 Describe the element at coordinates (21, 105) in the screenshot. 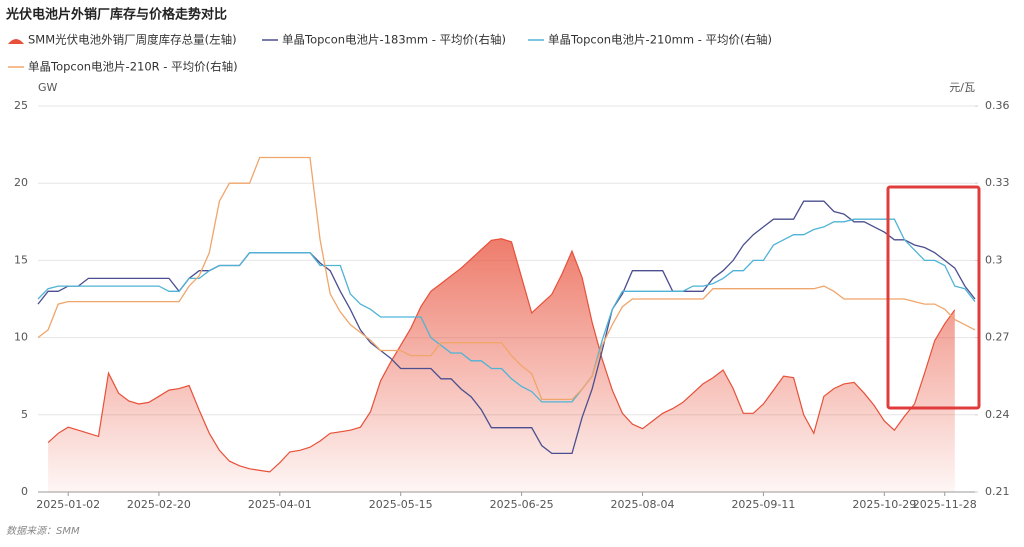

I see `y-tick-label: 25` at that location.